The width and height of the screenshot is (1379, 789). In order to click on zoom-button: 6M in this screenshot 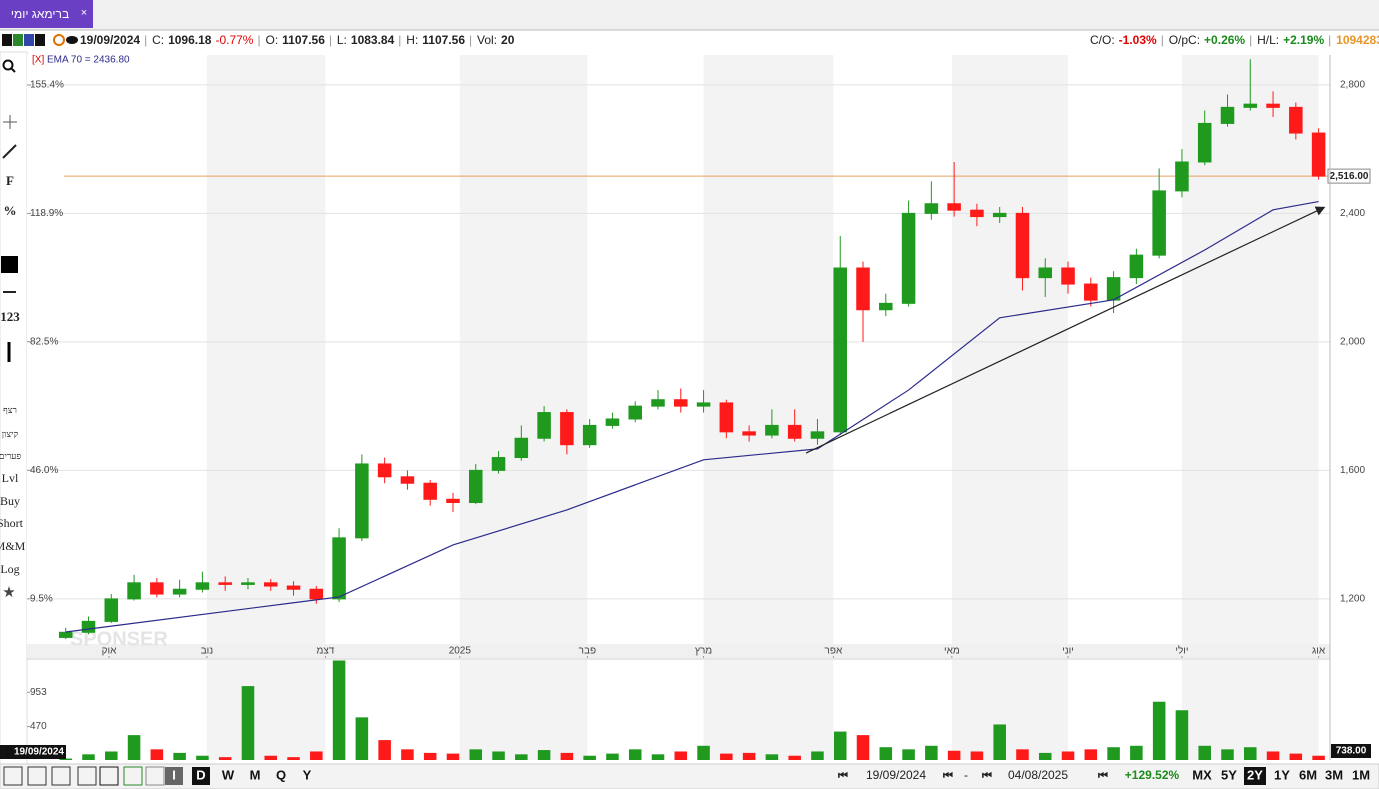, I will do `click(1308, 774)`.